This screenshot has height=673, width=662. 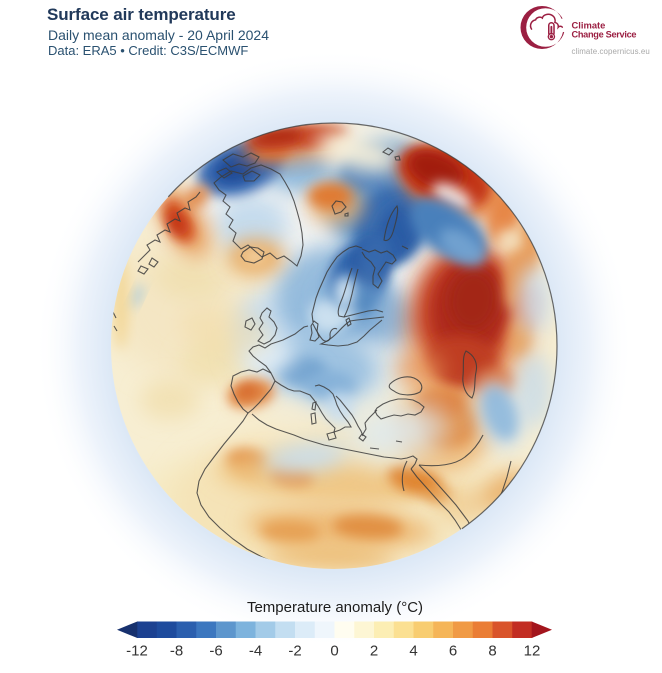 What do you see at coordinates (453, 651) in the screenshot?
I see `svg-text: 6` at bounding box center [453, 651].